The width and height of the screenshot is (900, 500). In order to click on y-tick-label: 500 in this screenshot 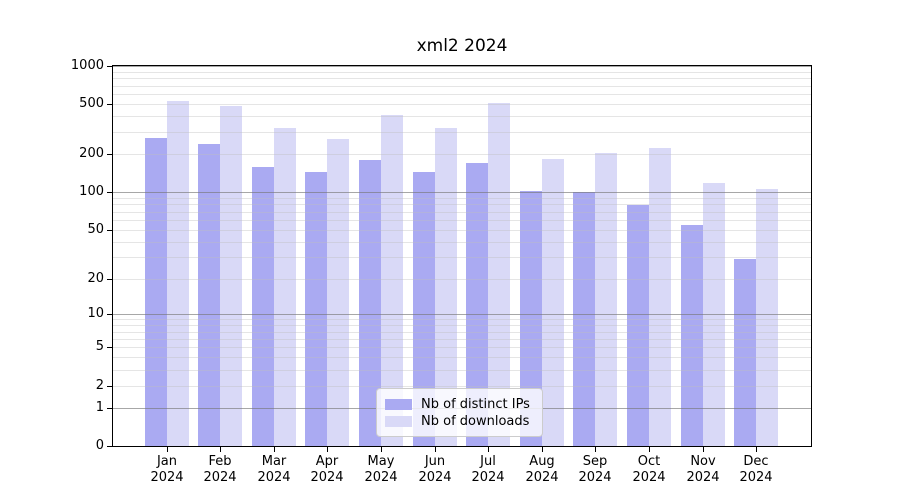, I will do `click(91, 103)`.